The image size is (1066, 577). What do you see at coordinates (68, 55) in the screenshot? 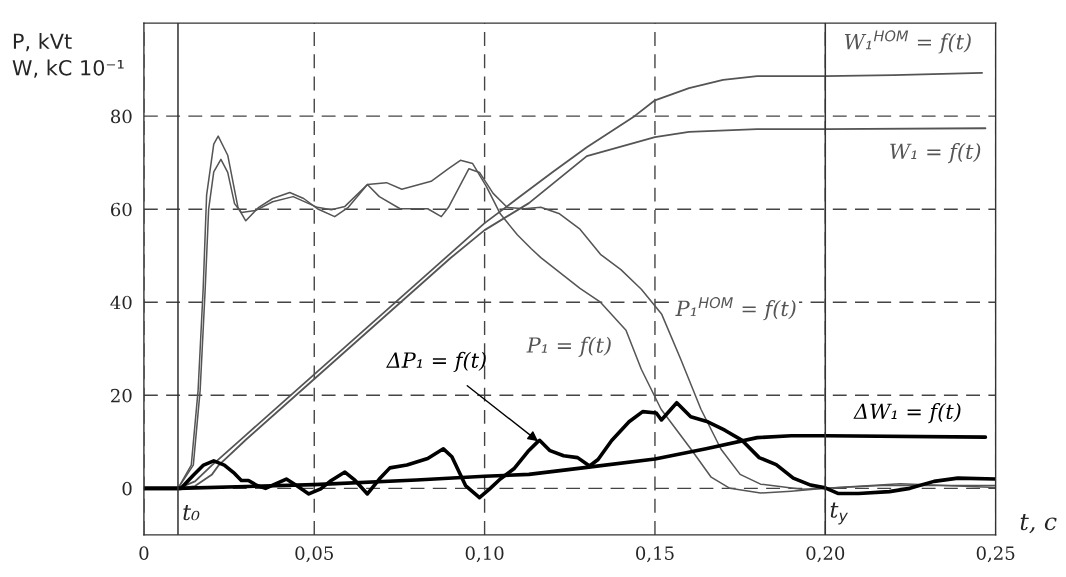
I see `y-axis-title: P, kVt W, kC 10⁻¹` at bounding box center [68, 55].